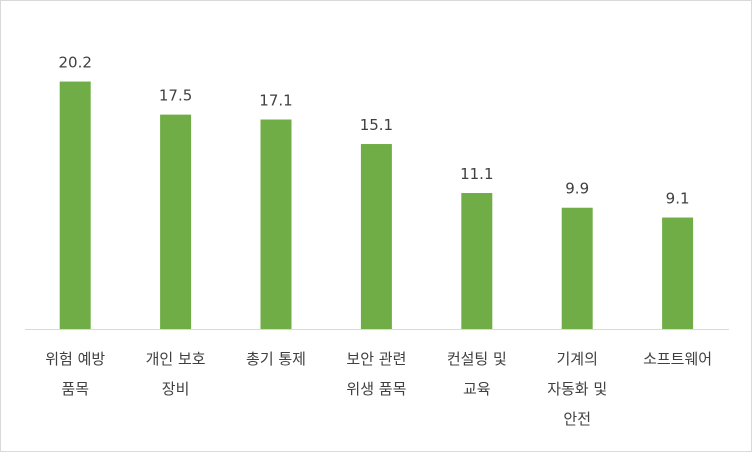  What do you see at coordinates (275, 101) in the screenshot?
I see `value-label-2: 17.1` at bounding box center [275, 101].